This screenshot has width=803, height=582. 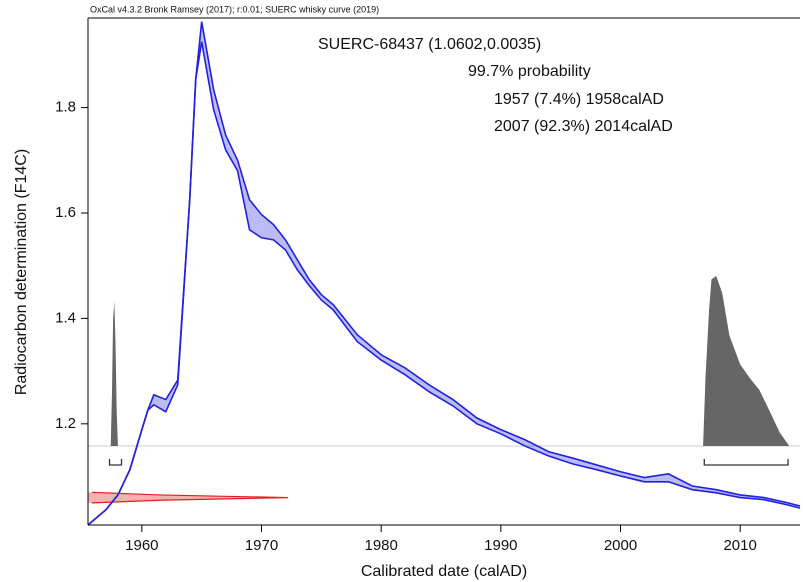 What do you see at coordinates (583, 126) in the screenshot?
I see `annotation: 2007 (92.3%) 2014calAD` at bounding box center [583, 126].